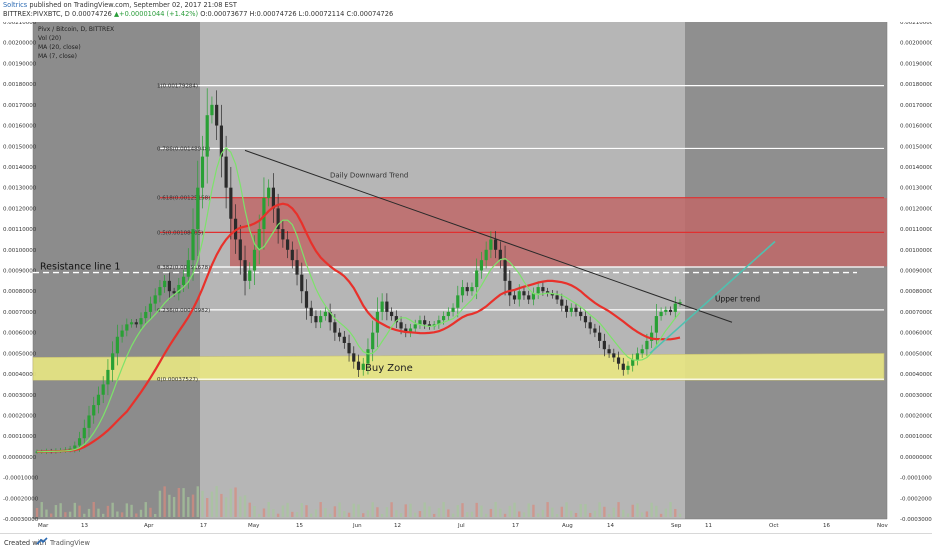 The image size is (932, 551). I want to click on x-tick: 17, so click(203, 526).